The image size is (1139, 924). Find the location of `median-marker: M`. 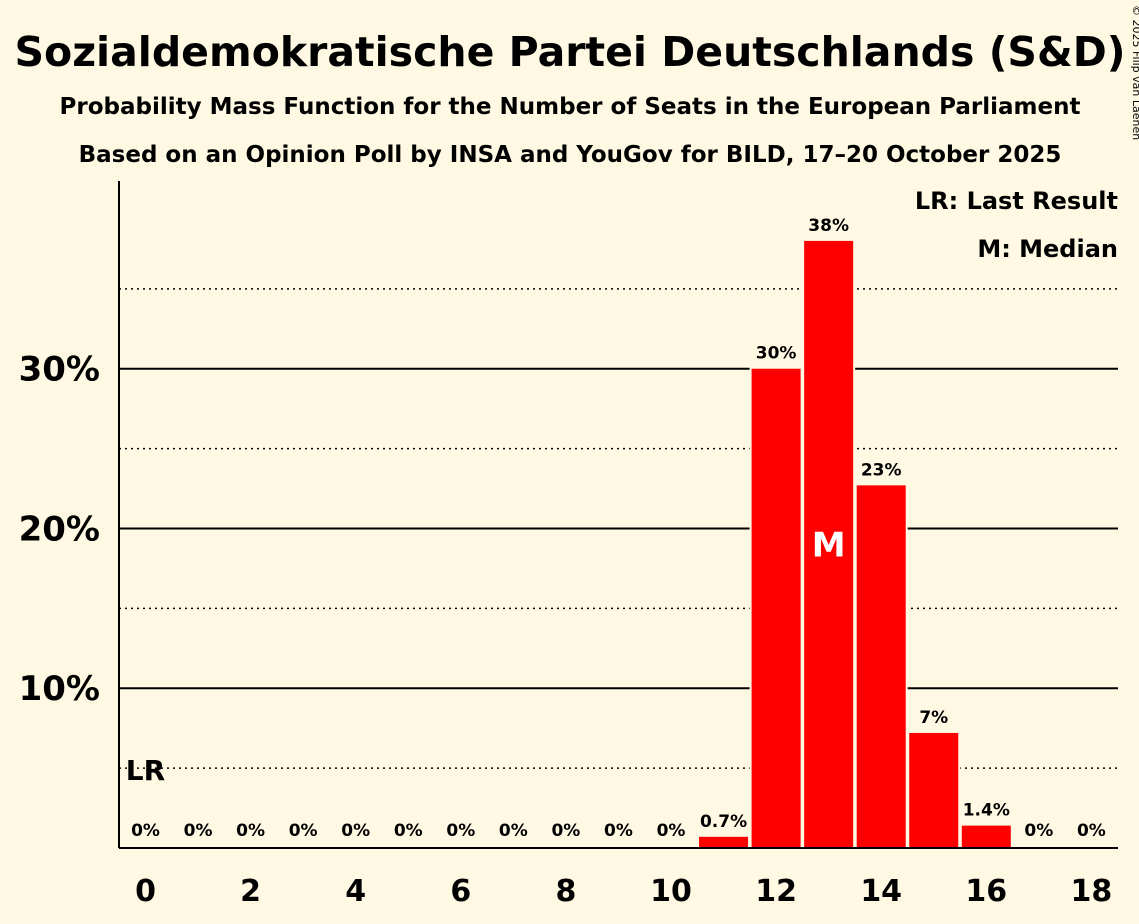

median-marker: M is located at coordinates (829, 545).